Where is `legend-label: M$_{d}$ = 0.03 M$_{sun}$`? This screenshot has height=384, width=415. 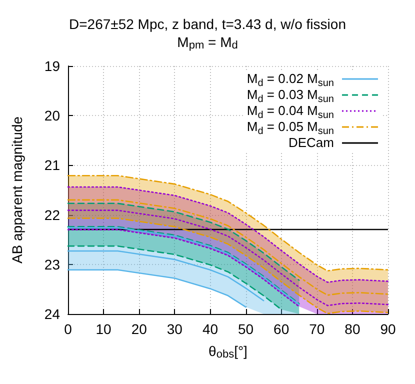 legend-label: M$_{d}$ = 0.03 M$_{sun}$ is located at coordinates (290, 96).